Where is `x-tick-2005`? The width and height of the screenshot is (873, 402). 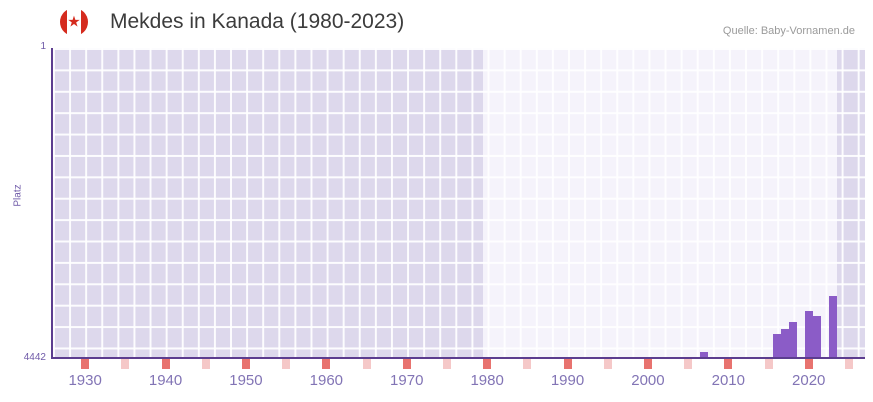
x-tick-2005 is located at coordinates (688, 364).